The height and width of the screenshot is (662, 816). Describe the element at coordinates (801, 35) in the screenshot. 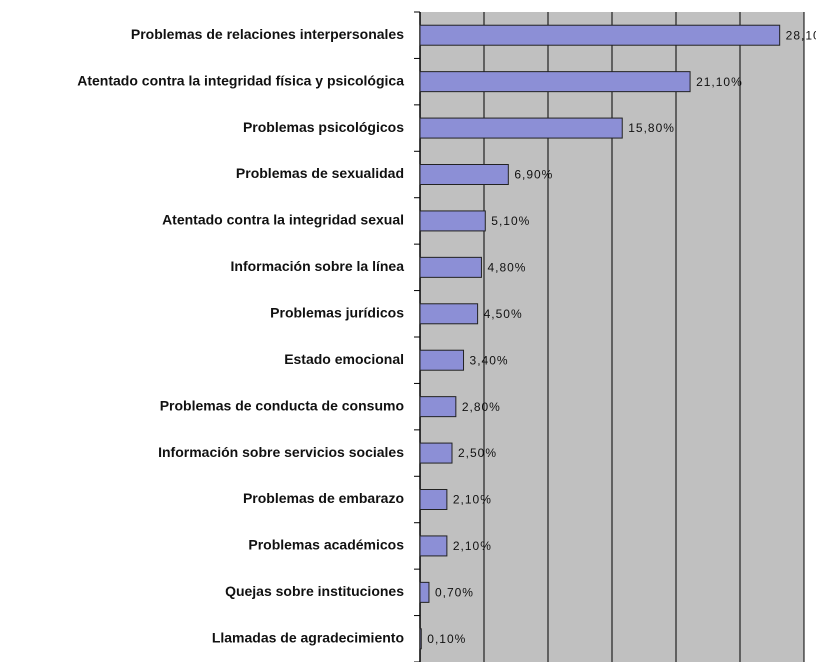

I see `value-label: 28,10%` at that location.